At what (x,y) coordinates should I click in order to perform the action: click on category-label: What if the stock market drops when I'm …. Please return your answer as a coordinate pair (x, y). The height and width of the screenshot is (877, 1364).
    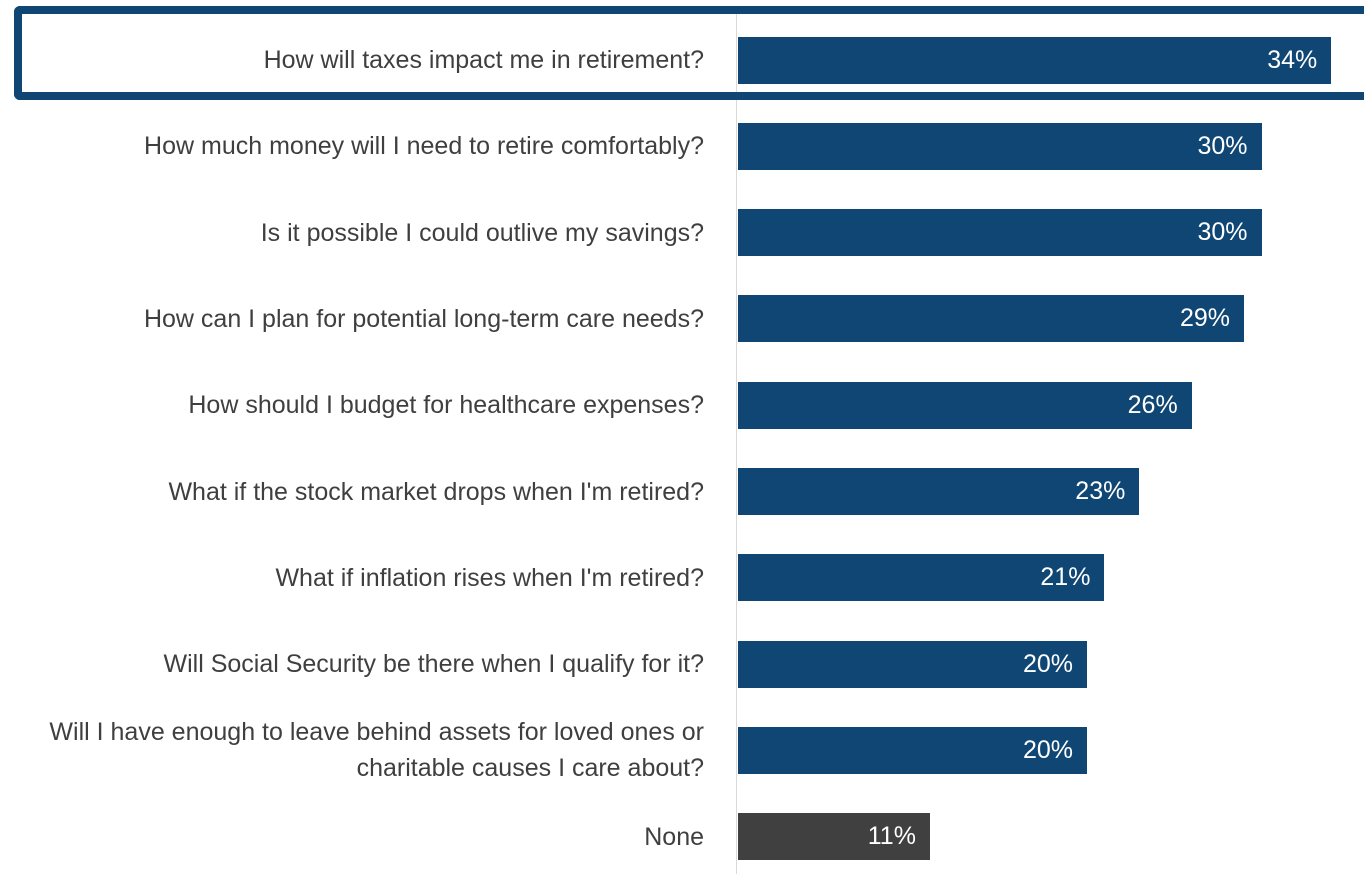
    Looking at the image, I should click on (436, 491).